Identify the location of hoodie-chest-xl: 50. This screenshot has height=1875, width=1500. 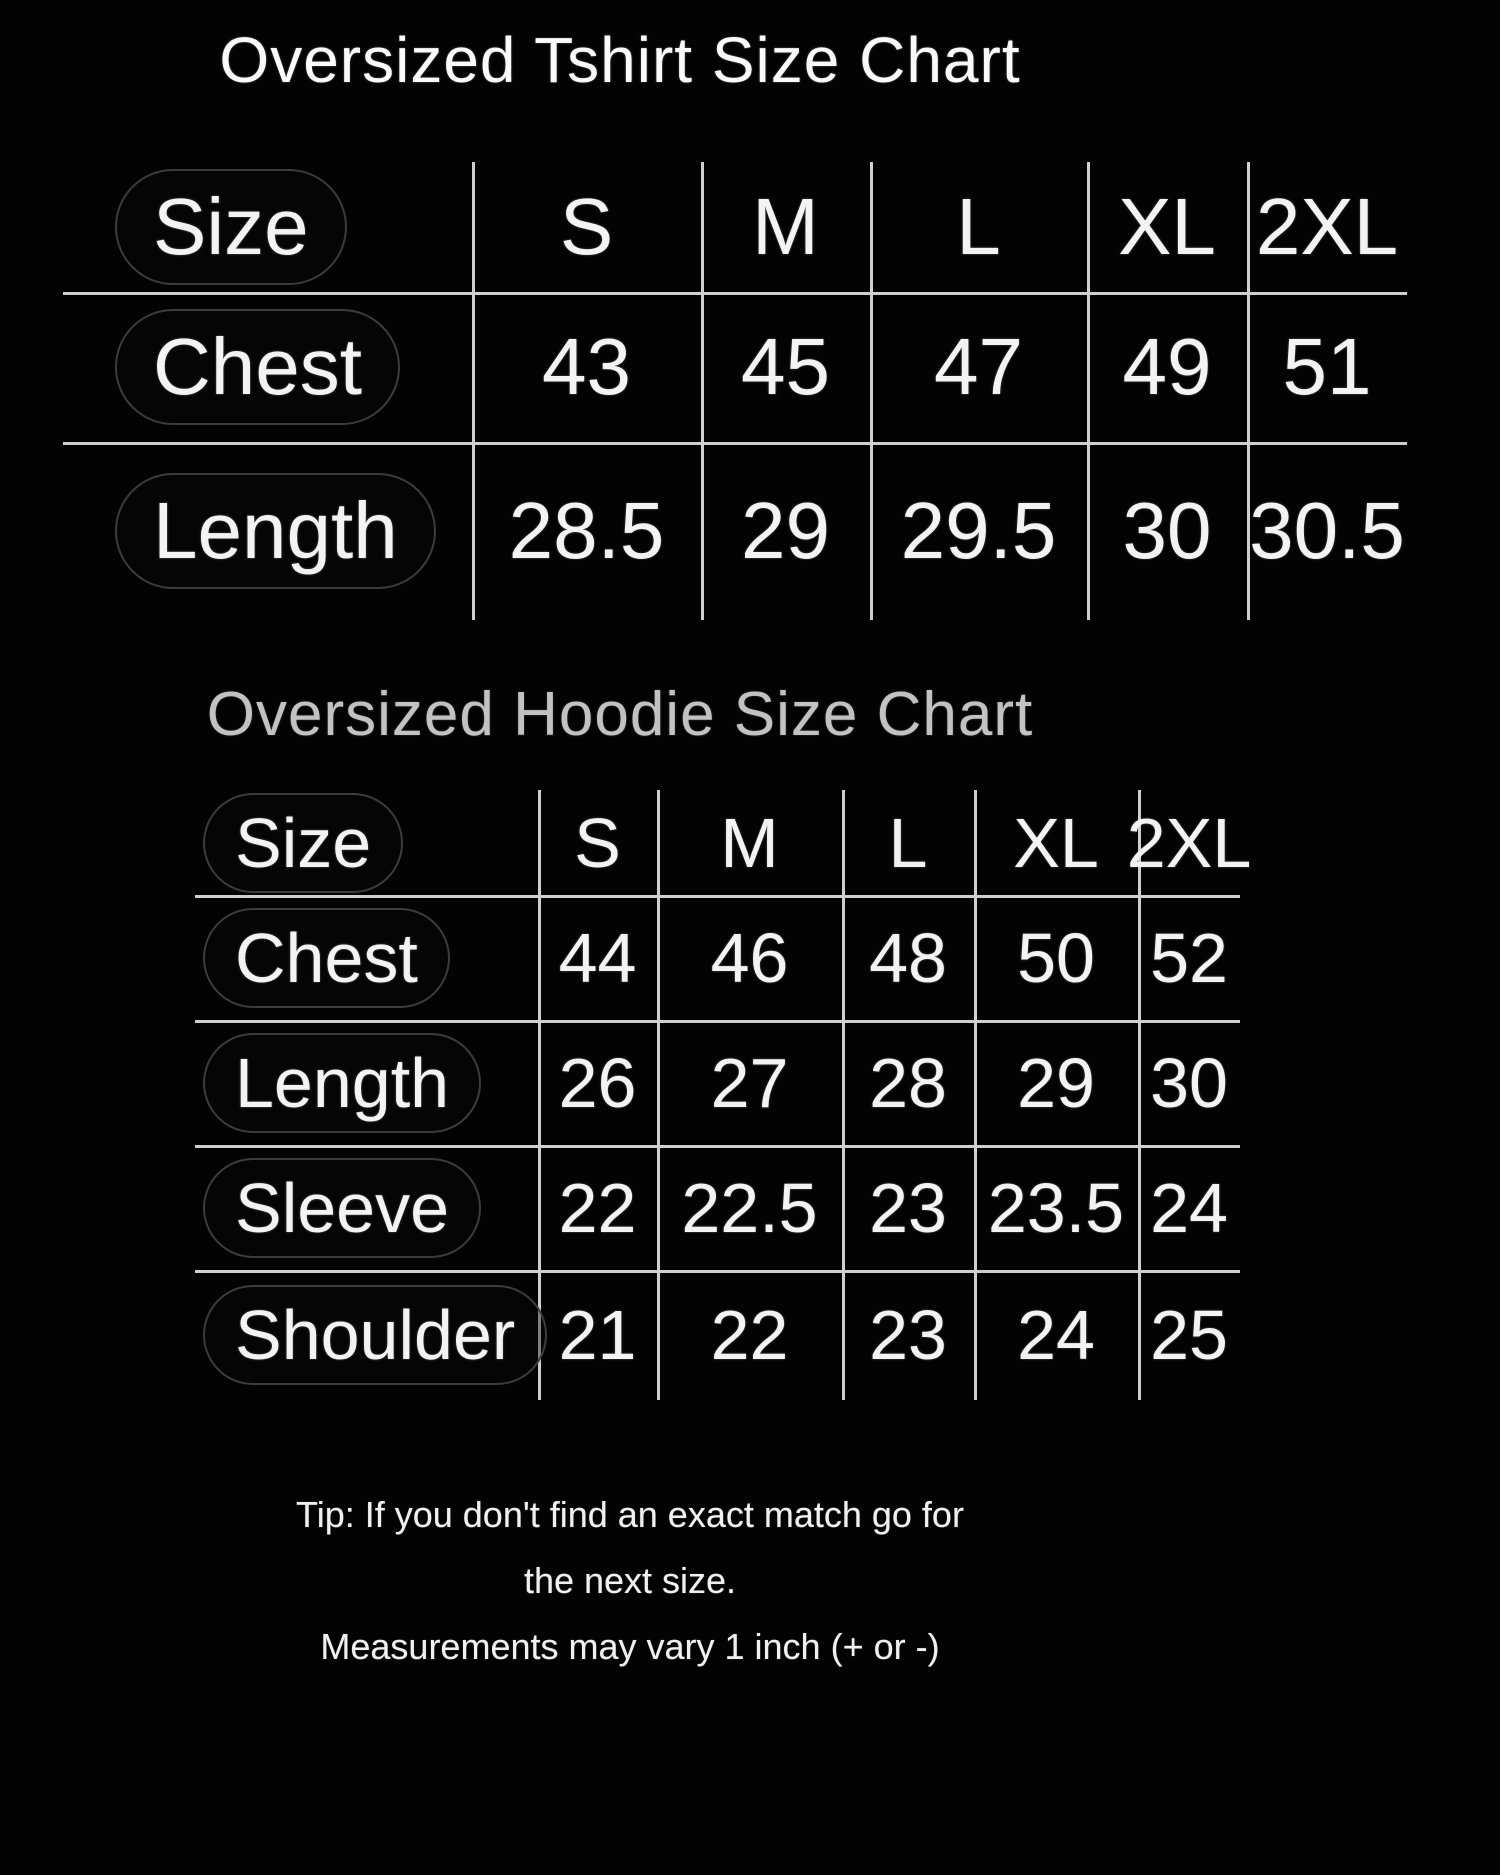
(1056, 957).